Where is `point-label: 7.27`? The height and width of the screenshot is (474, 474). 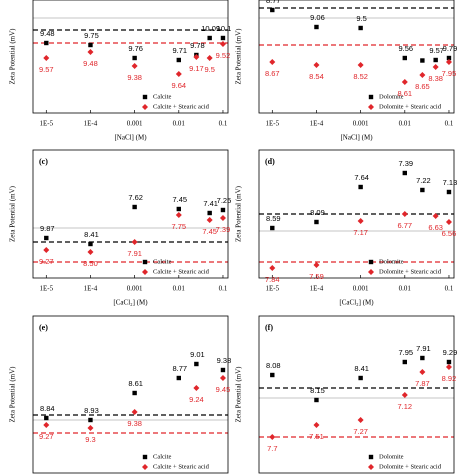
point-label: 7.27 is located at coordinates (360, 431).